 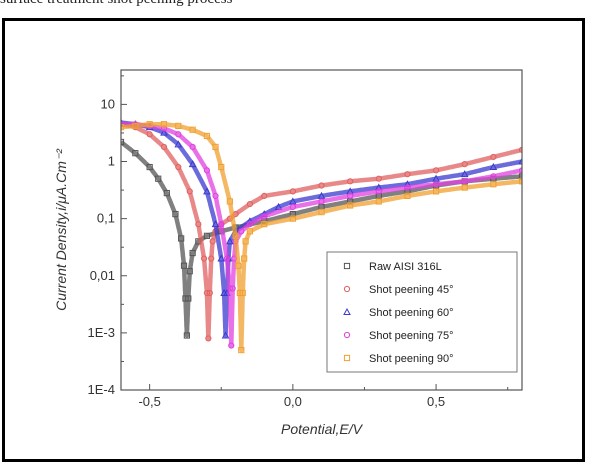 I want to click on legend-box, so click(x=422, y=312).